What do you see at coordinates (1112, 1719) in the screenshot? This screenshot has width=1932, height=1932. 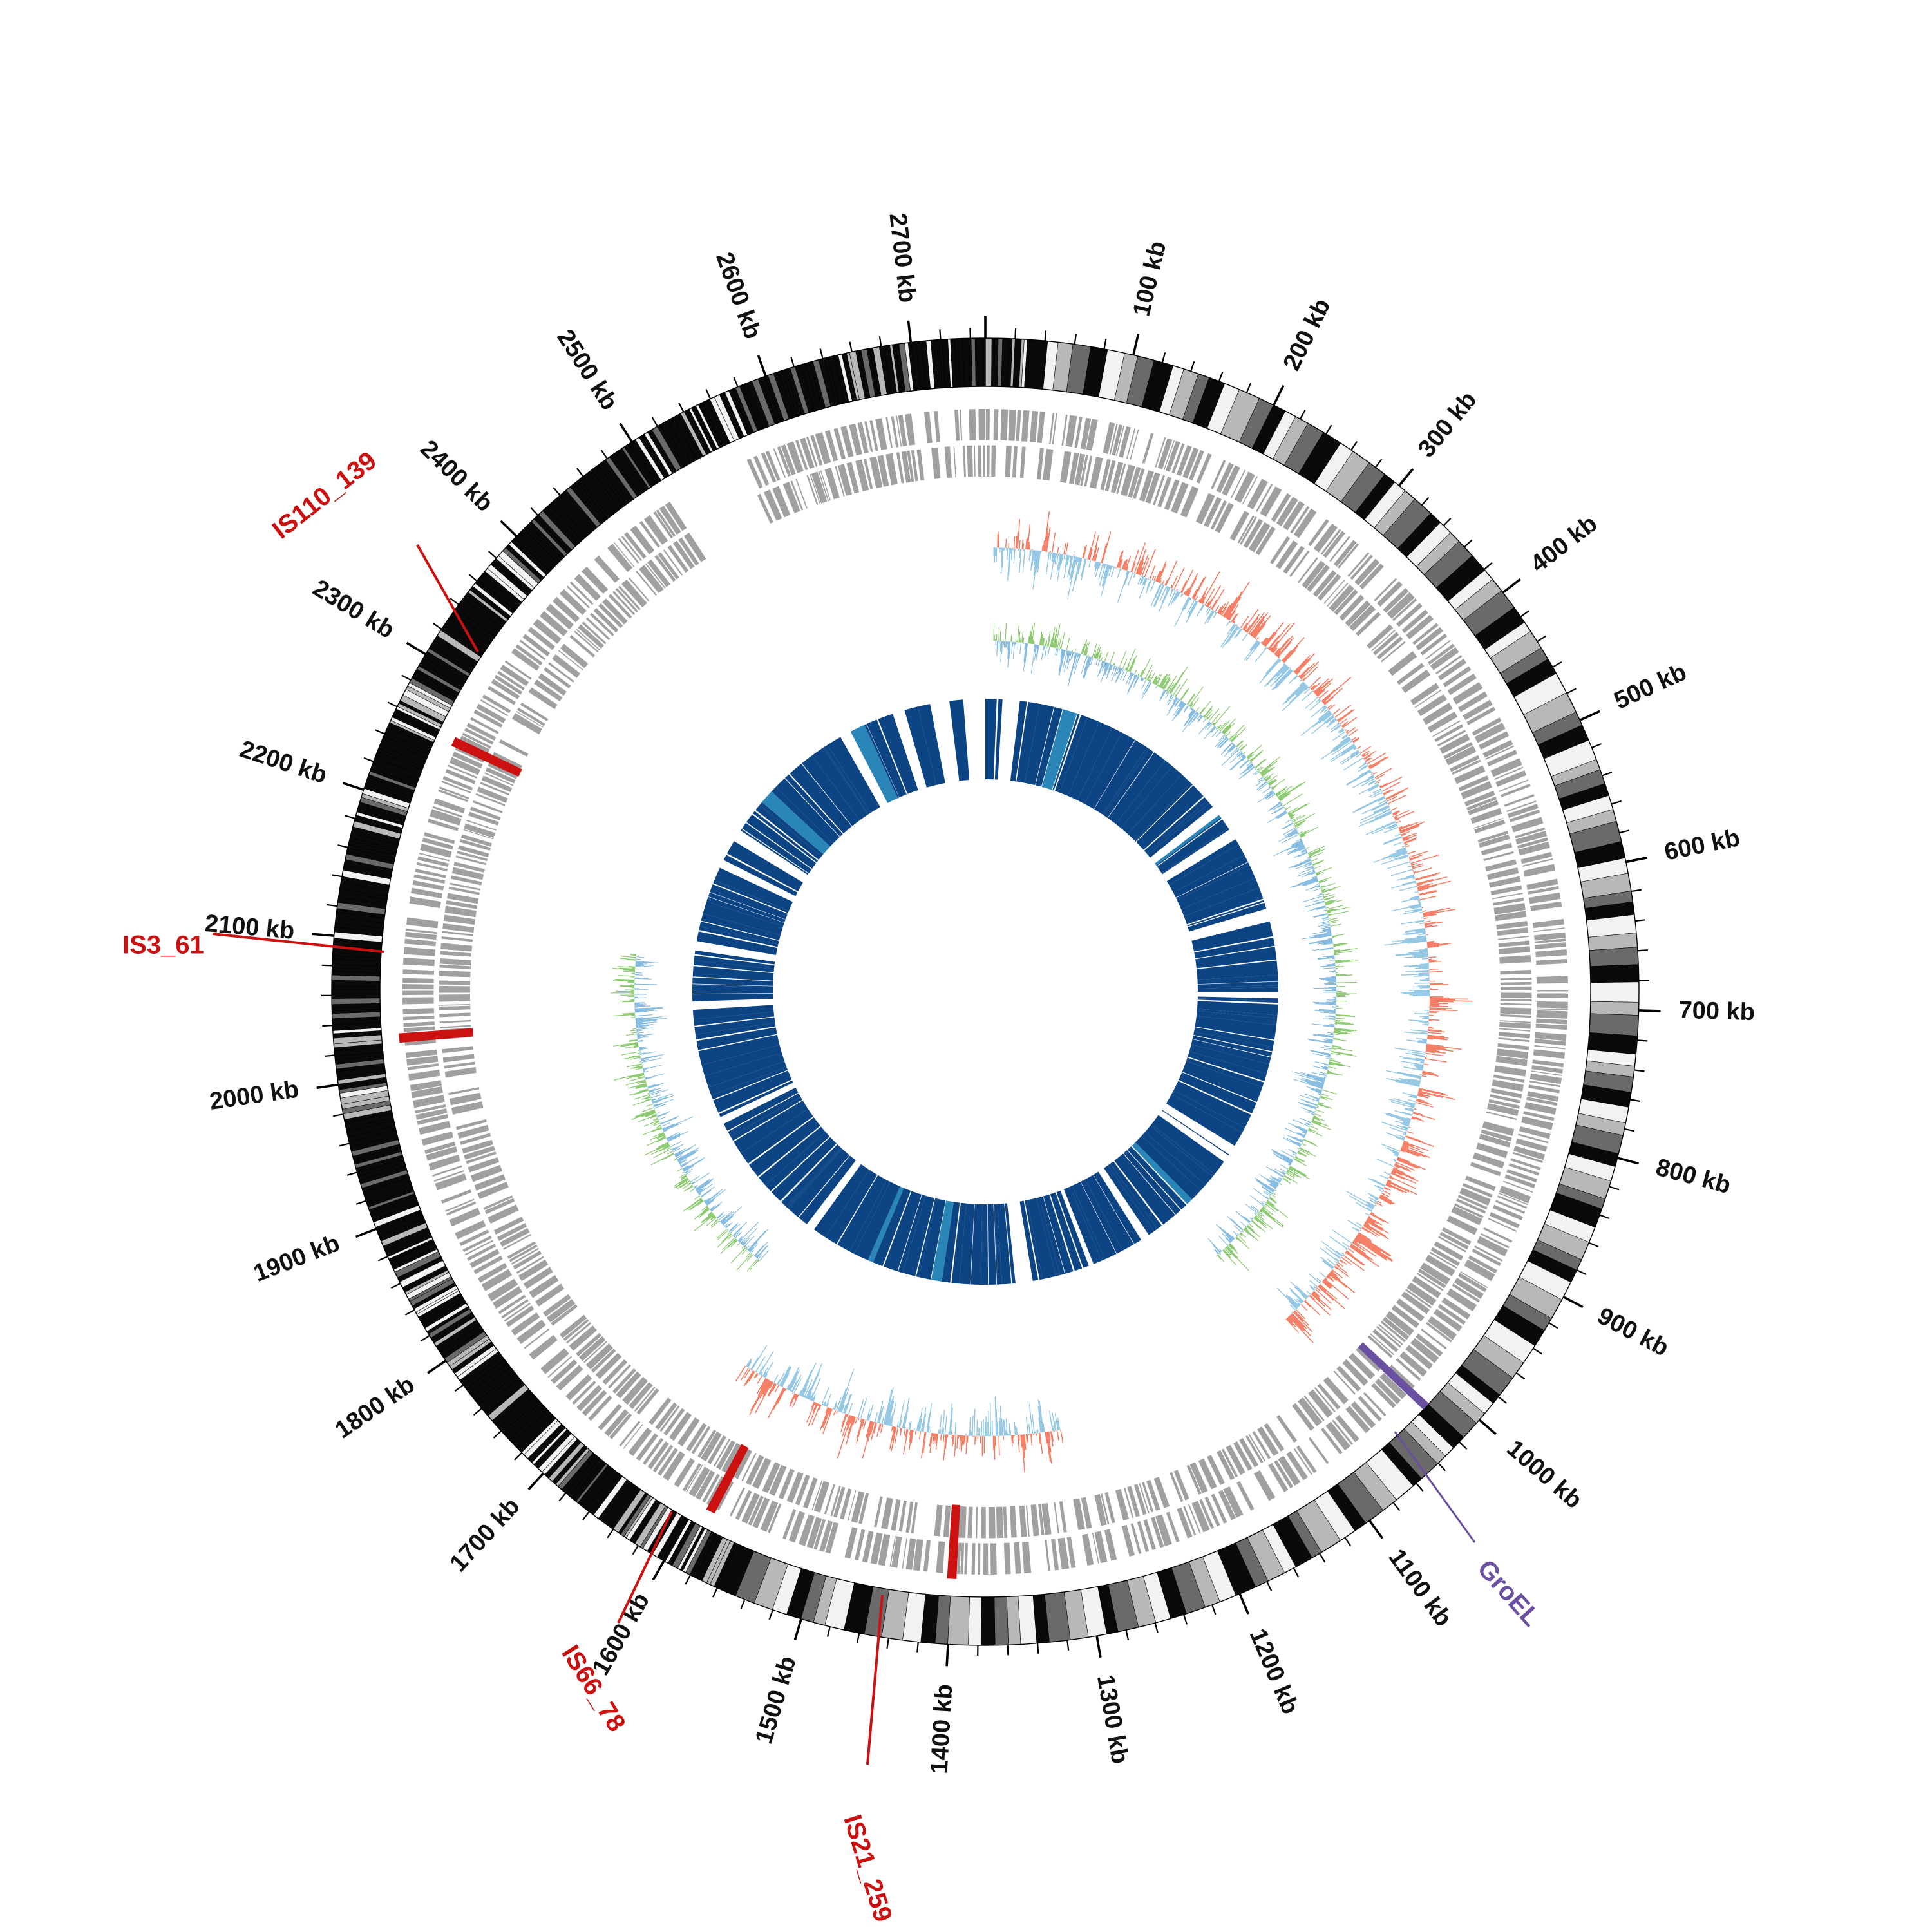 I see `tick-label-1300: 1300 kb` at bounding box center [1112, 1719].